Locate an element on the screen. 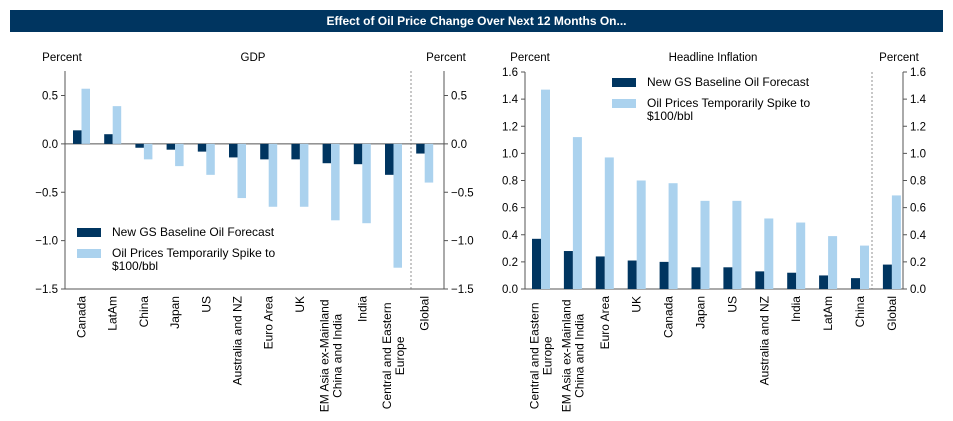 This screenshot has width=953, height=421. left-y-tick-label: 0.4 is located at coordinates (510, 236).